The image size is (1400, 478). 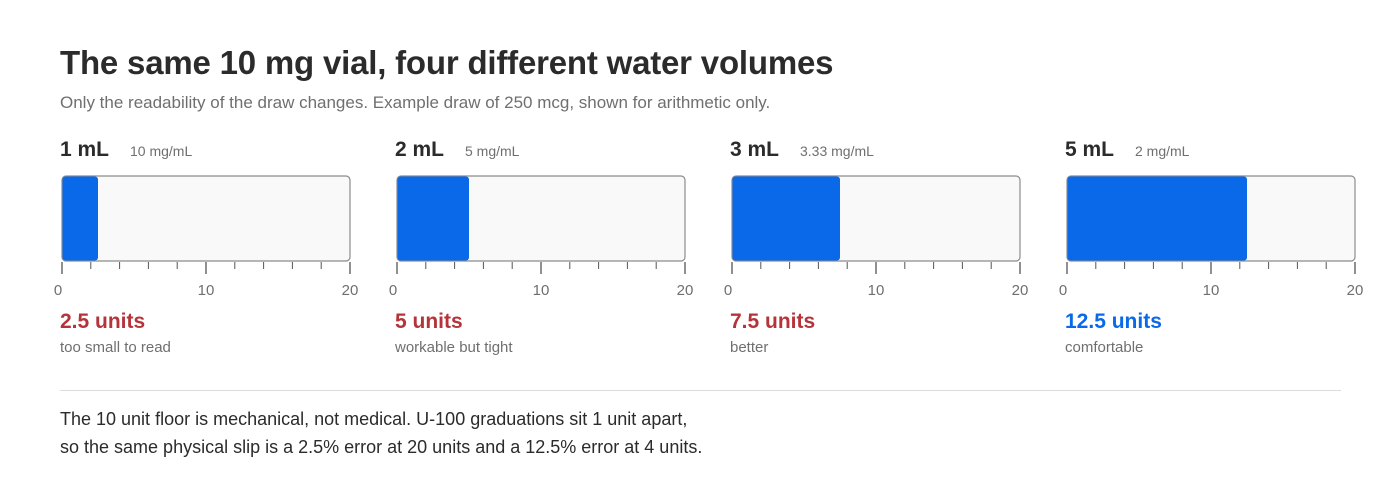 I want to click on concentration-label: 5 mg/mL, so click(x=492, y=151).